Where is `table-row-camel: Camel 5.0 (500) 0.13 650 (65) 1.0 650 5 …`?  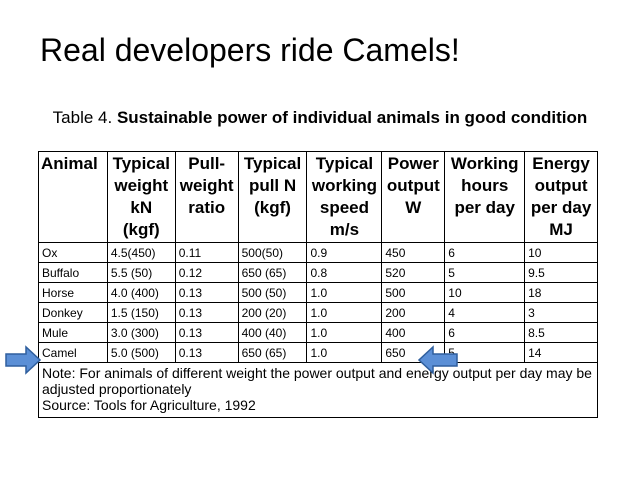 table-row-camel: Camel 5.0 (500) 0.13 650 (65) 1.0 650 5 … is located at coordinates (318, 352).